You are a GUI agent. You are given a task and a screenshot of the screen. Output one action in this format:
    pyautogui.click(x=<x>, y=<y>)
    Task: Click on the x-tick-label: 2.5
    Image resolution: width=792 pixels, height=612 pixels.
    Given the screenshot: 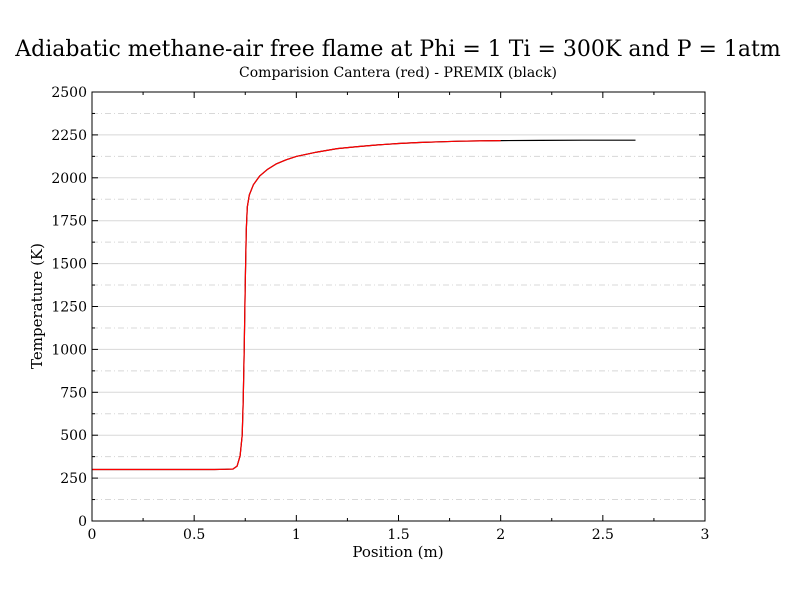 What is the action you would take?
    pyautogui.click(x=603, y=535)
    